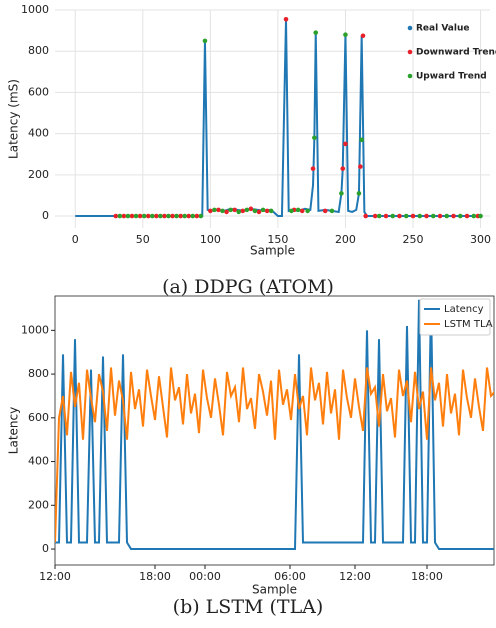  Describe the element at coordinates (345, 239) in the screenshot. I see `x-tick-label: 200` at that location.